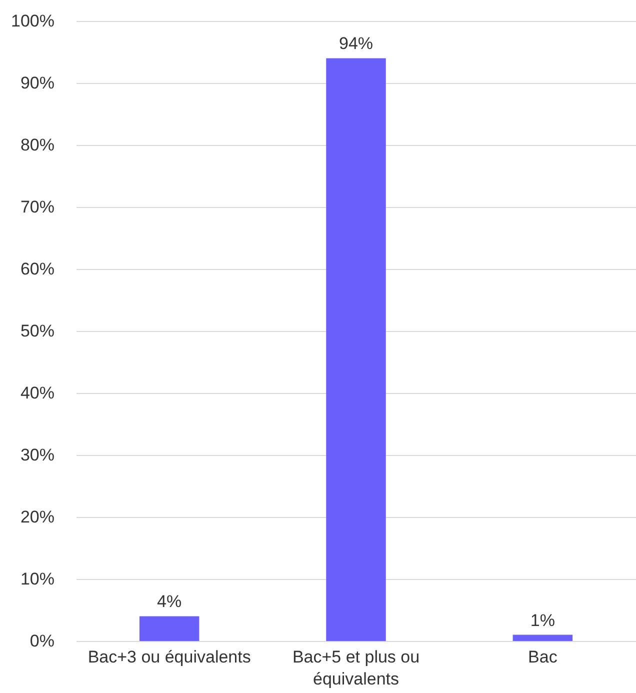 Image resolution: width=636 pixels, height=693 pixels. I want to click on data-label: 4%, so click(169, 602).